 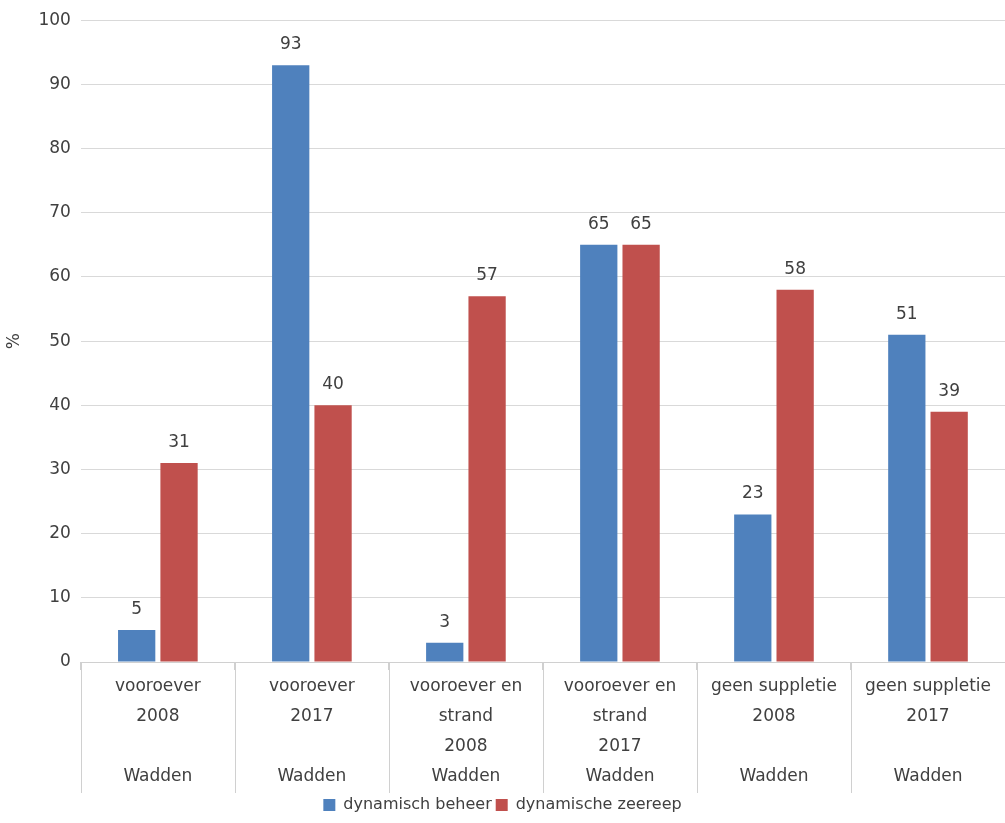 I want to click on data-label: 51, so click(x=906, y=312).